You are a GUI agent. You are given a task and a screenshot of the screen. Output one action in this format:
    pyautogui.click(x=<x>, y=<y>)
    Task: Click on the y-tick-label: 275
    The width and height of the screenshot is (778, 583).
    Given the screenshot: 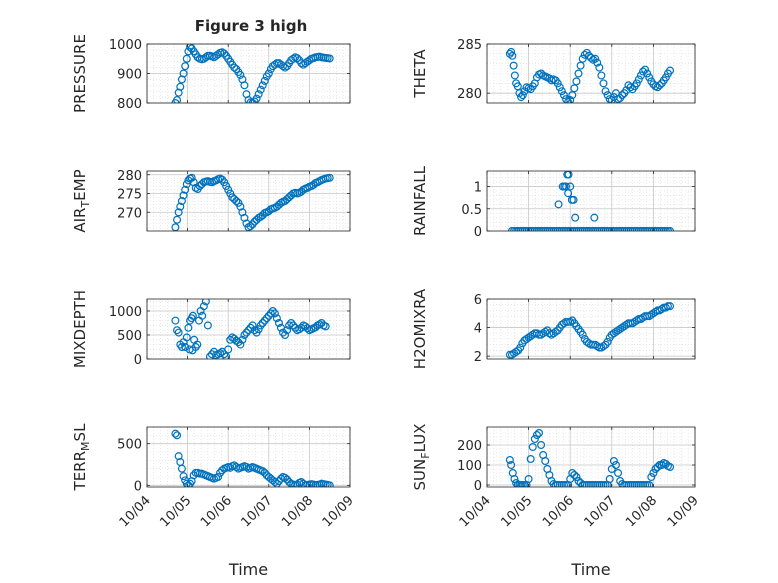 What is the action you would take?
    pyautogui.click(x=129, y=195)
    